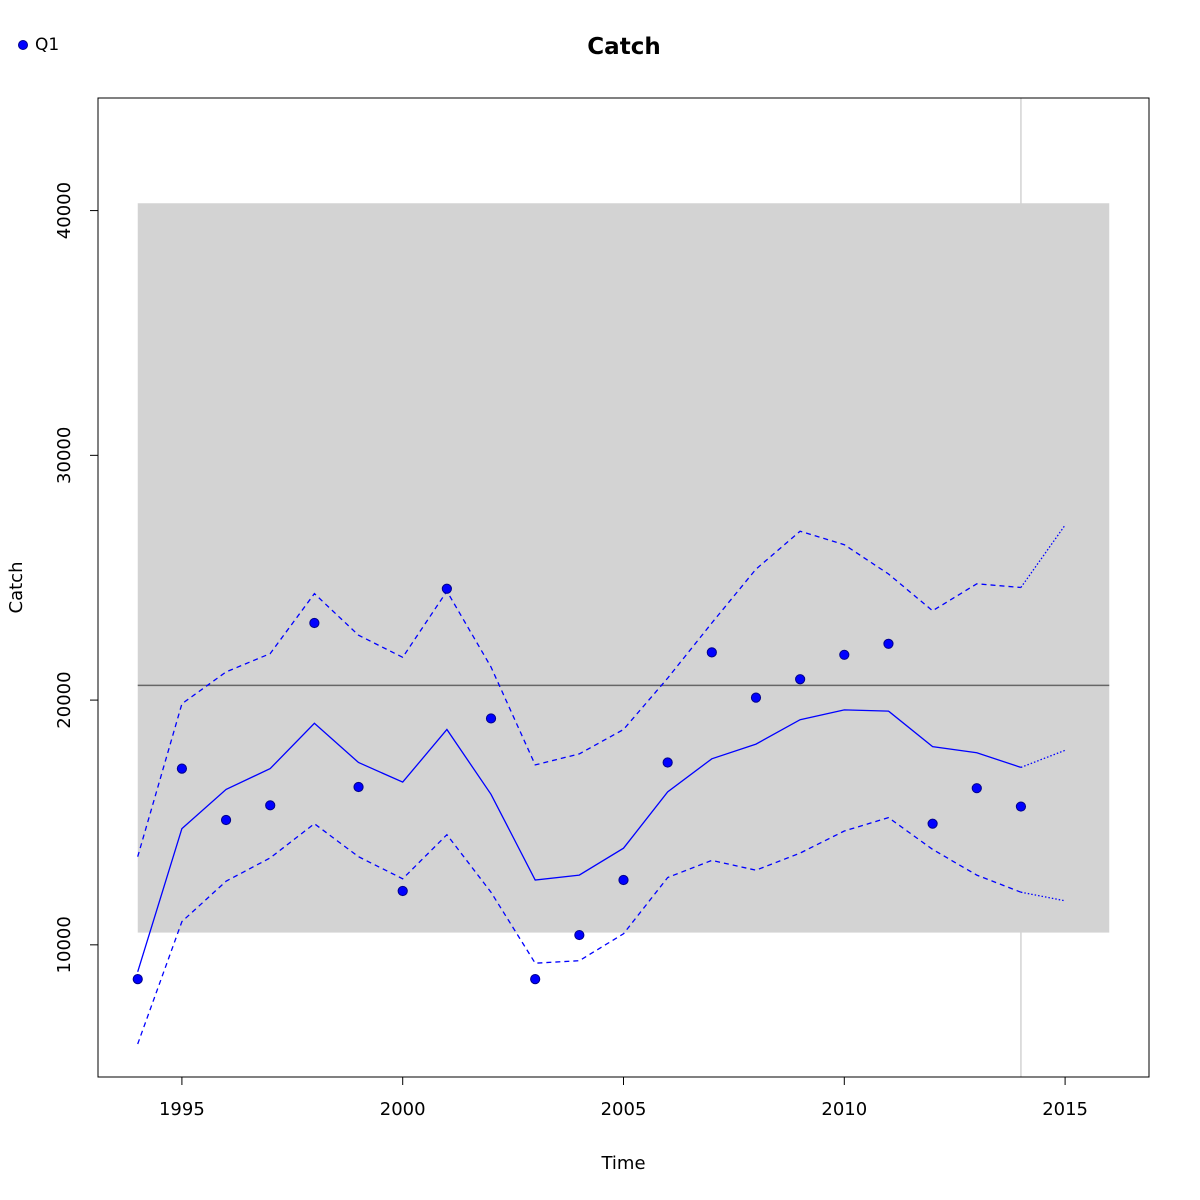  What do you see at coordinates (1043, 556) in the screenshot?
I see `series-forecast-upper-line` at bounding box center [1043, 556].